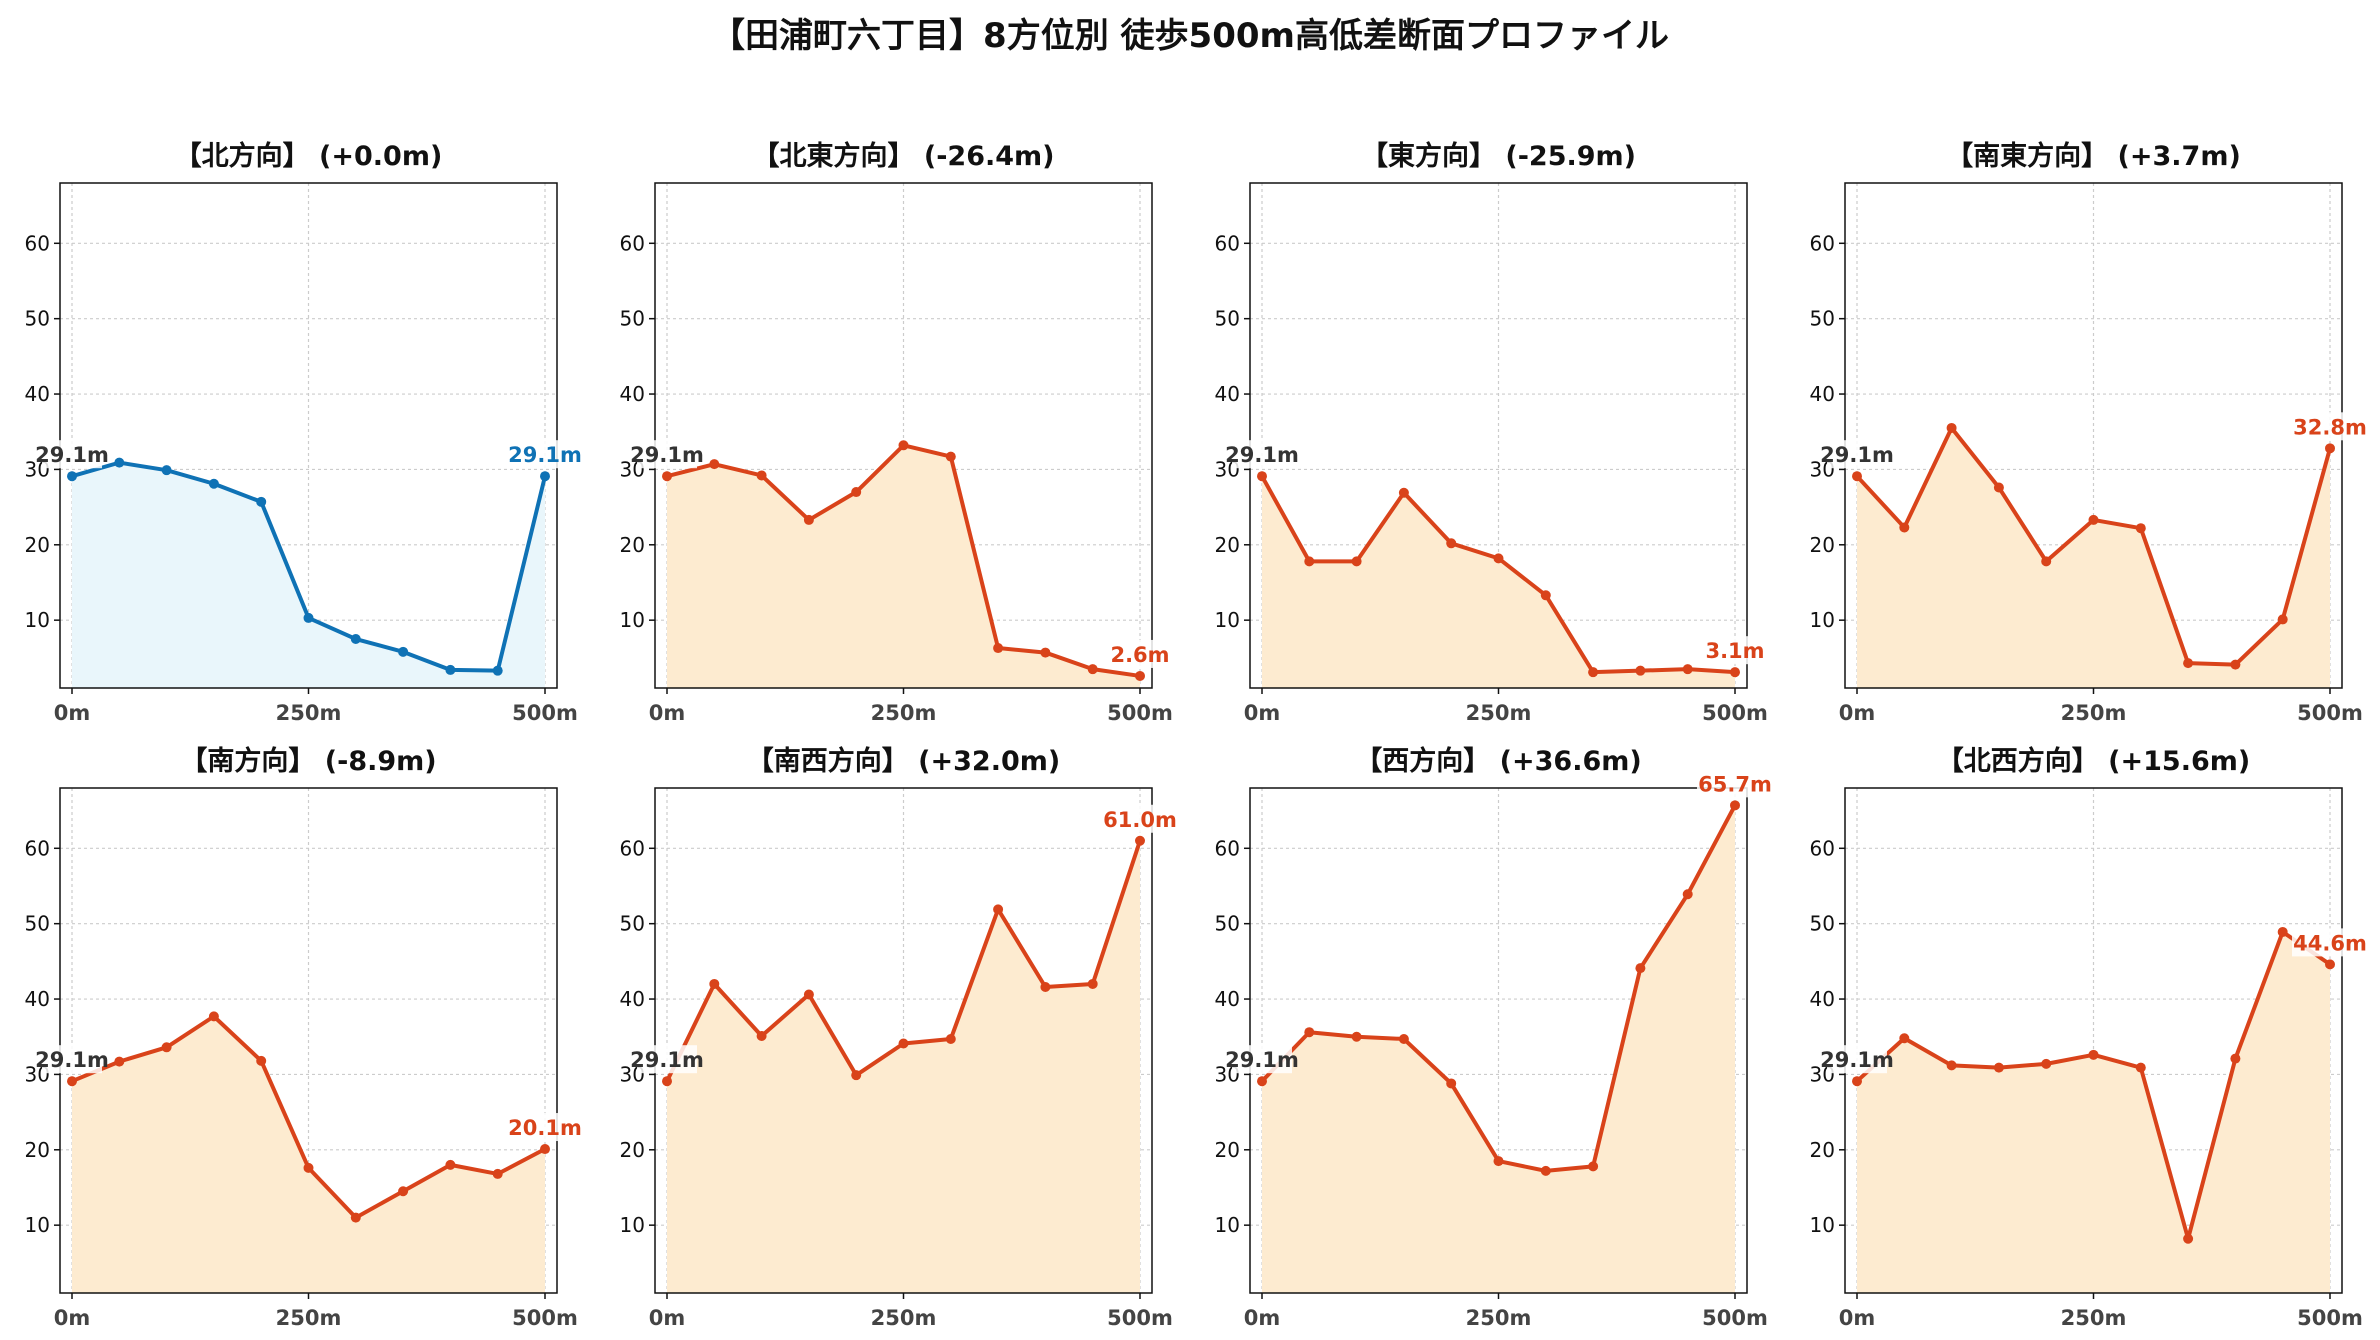  Describe the element at coordinates (1139, 655) in the screenshot. I see `end-elevation-label: 2.6m` at that location.